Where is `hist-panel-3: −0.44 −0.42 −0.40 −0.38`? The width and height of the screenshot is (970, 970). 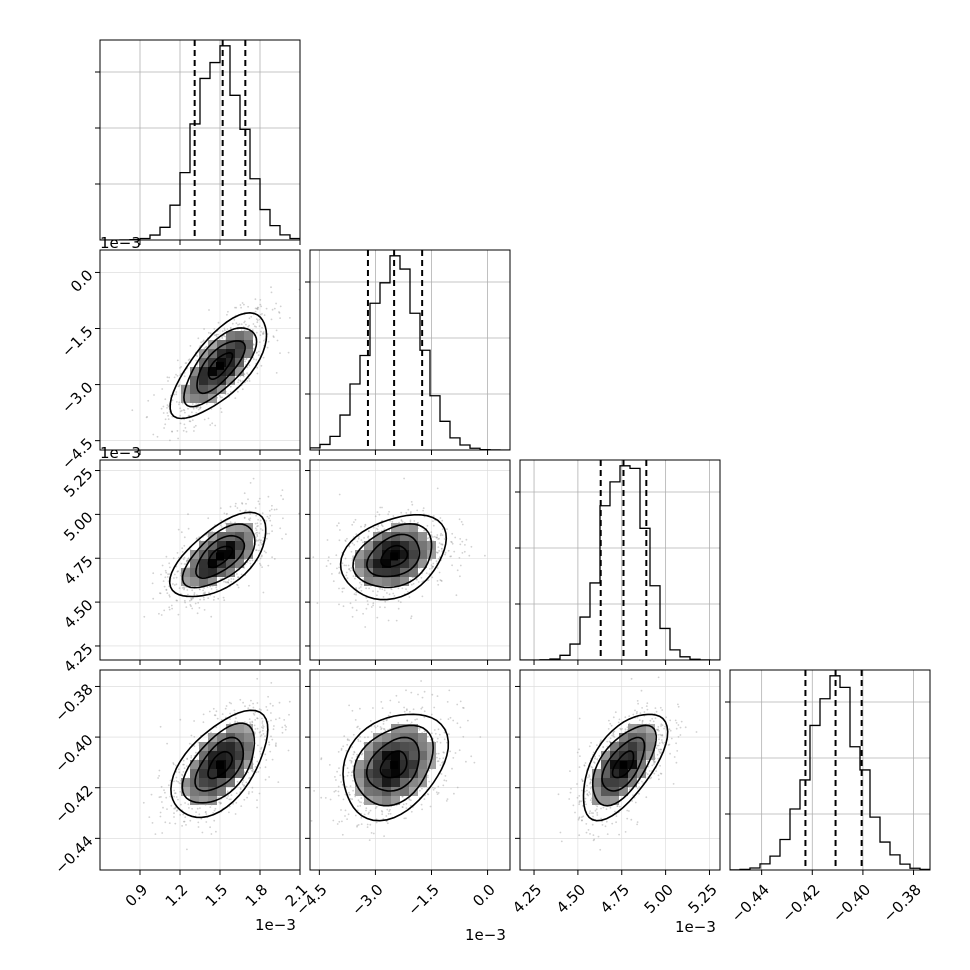 hist-panel-3: −0.44 −0.42 −0.40 −0.38 is located at coordinates (828, 797).